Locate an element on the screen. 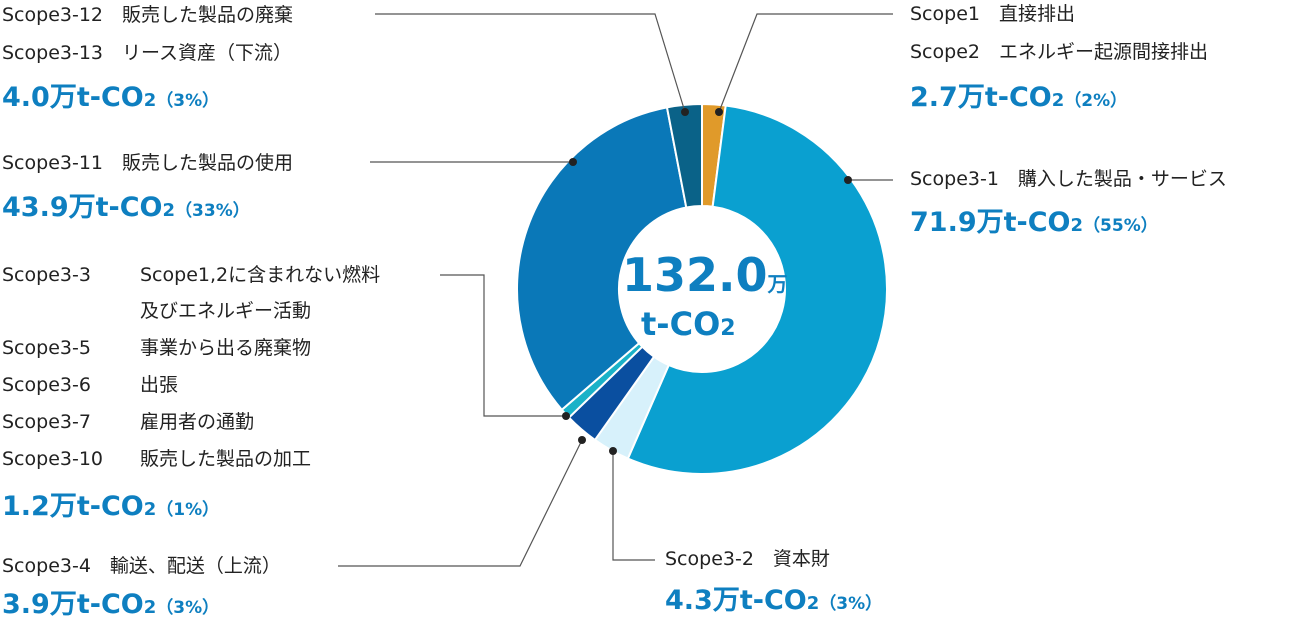 This screenshot has height=623, width=1299. value-scope3-4-text: 3.9万t-CO is located at coordinates (73, 604).